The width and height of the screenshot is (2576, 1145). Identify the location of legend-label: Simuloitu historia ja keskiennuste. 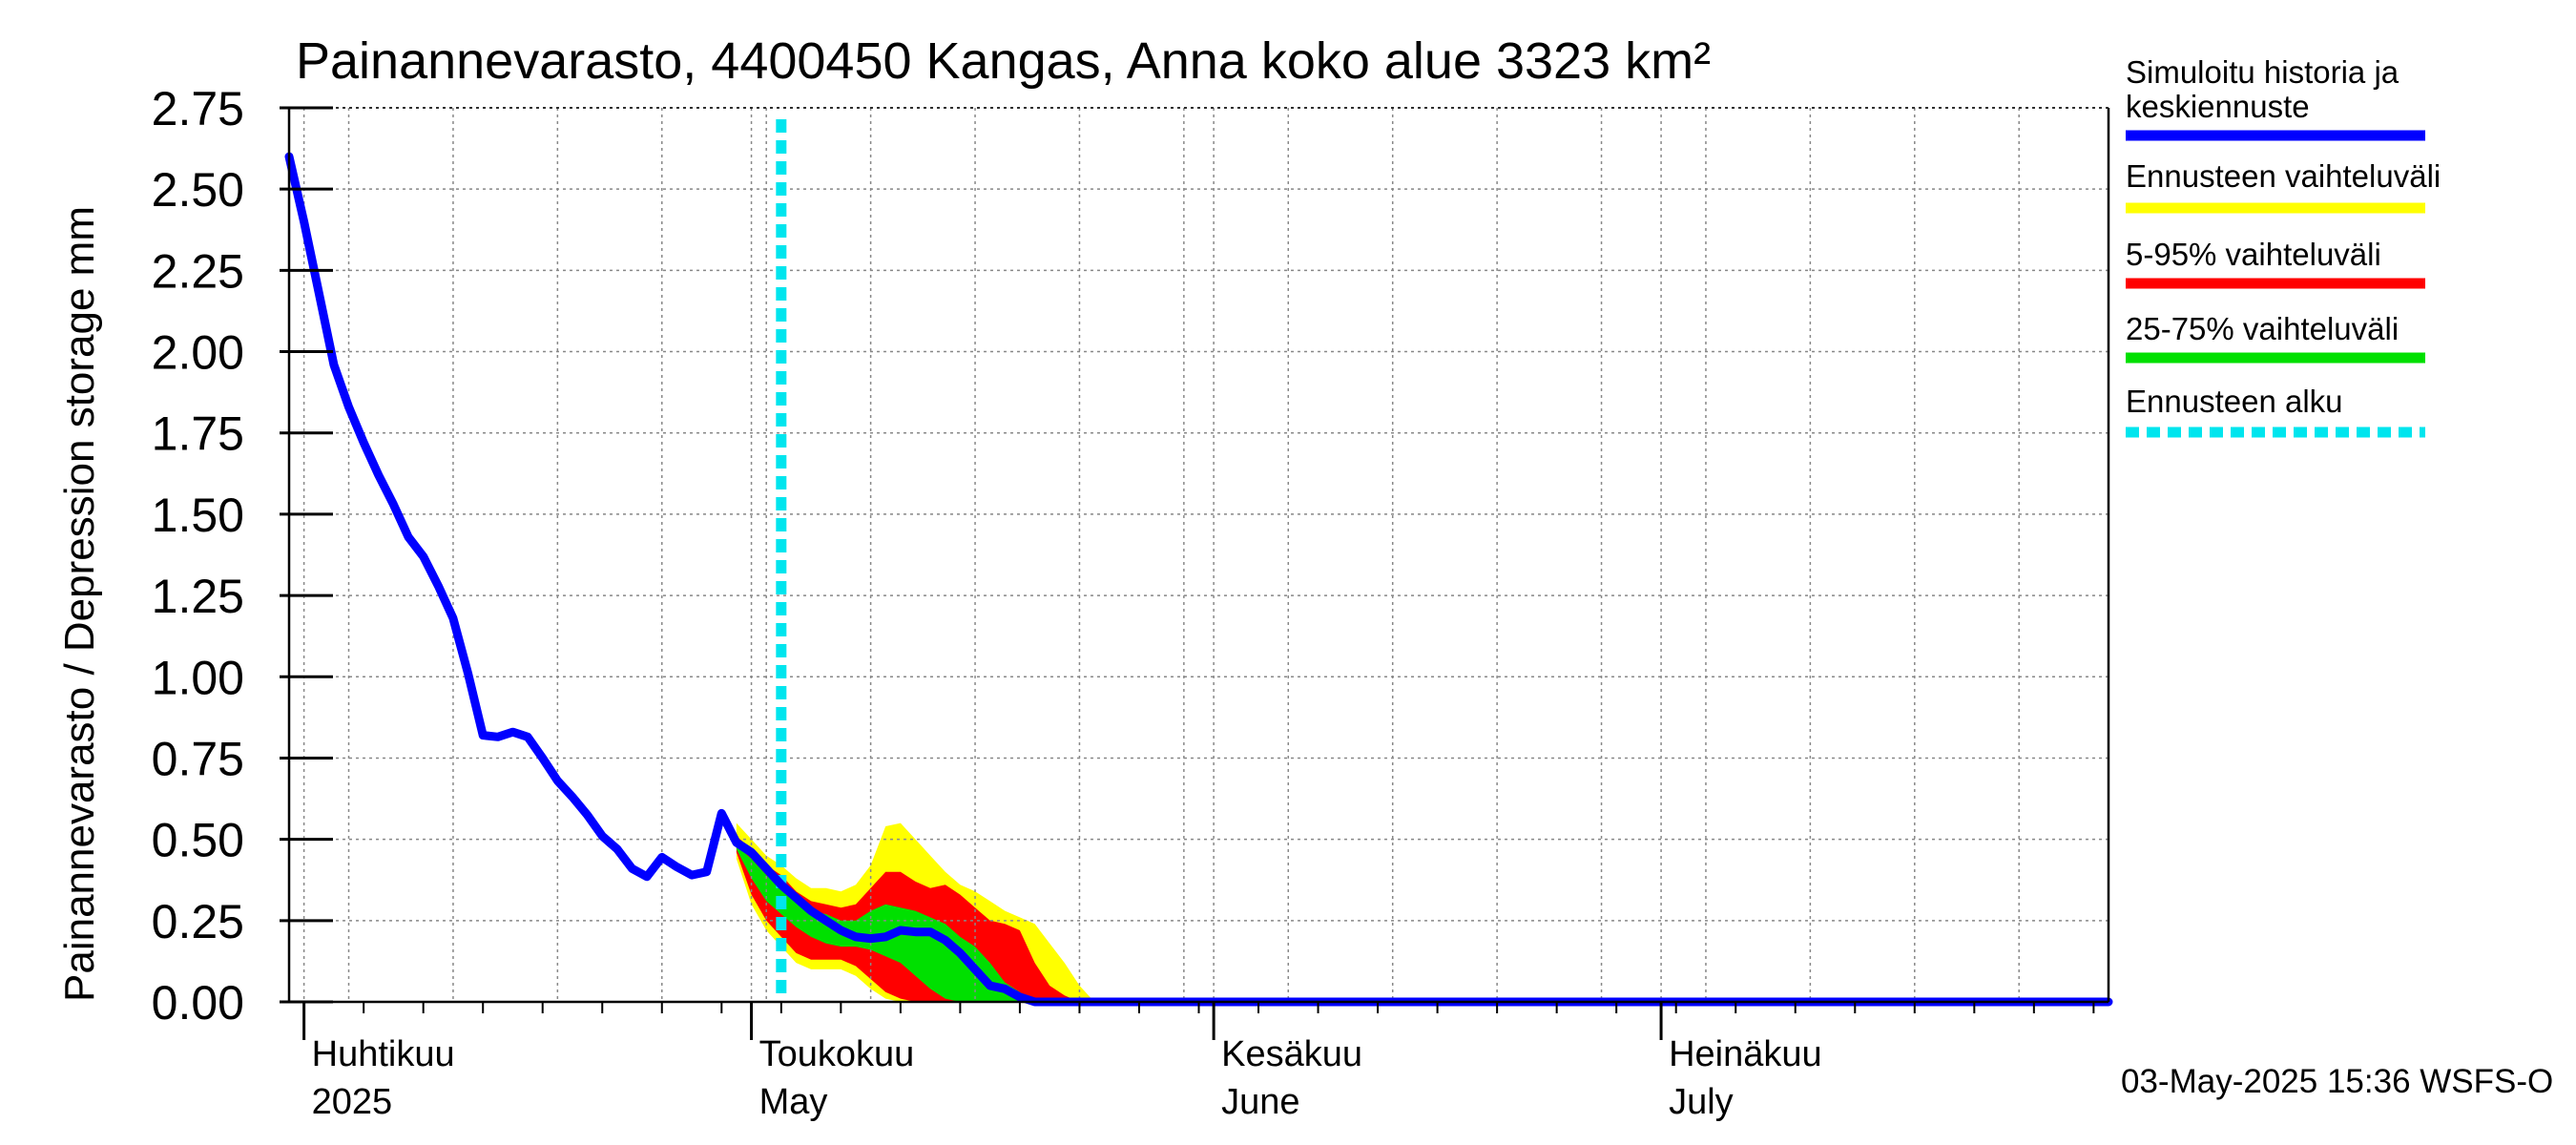
(2262, 89).